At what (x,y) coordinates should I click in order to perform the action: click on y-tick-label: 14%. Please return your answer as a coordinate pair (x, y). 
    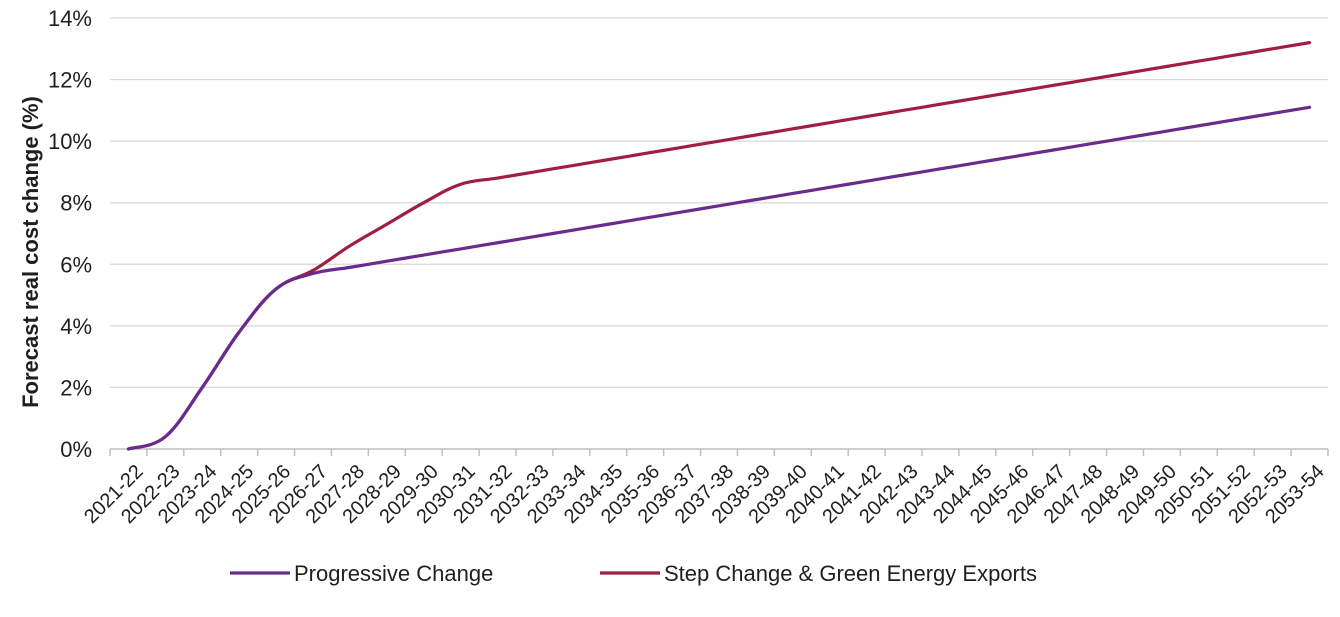
    Looking at the image, I should click on (70, 18).